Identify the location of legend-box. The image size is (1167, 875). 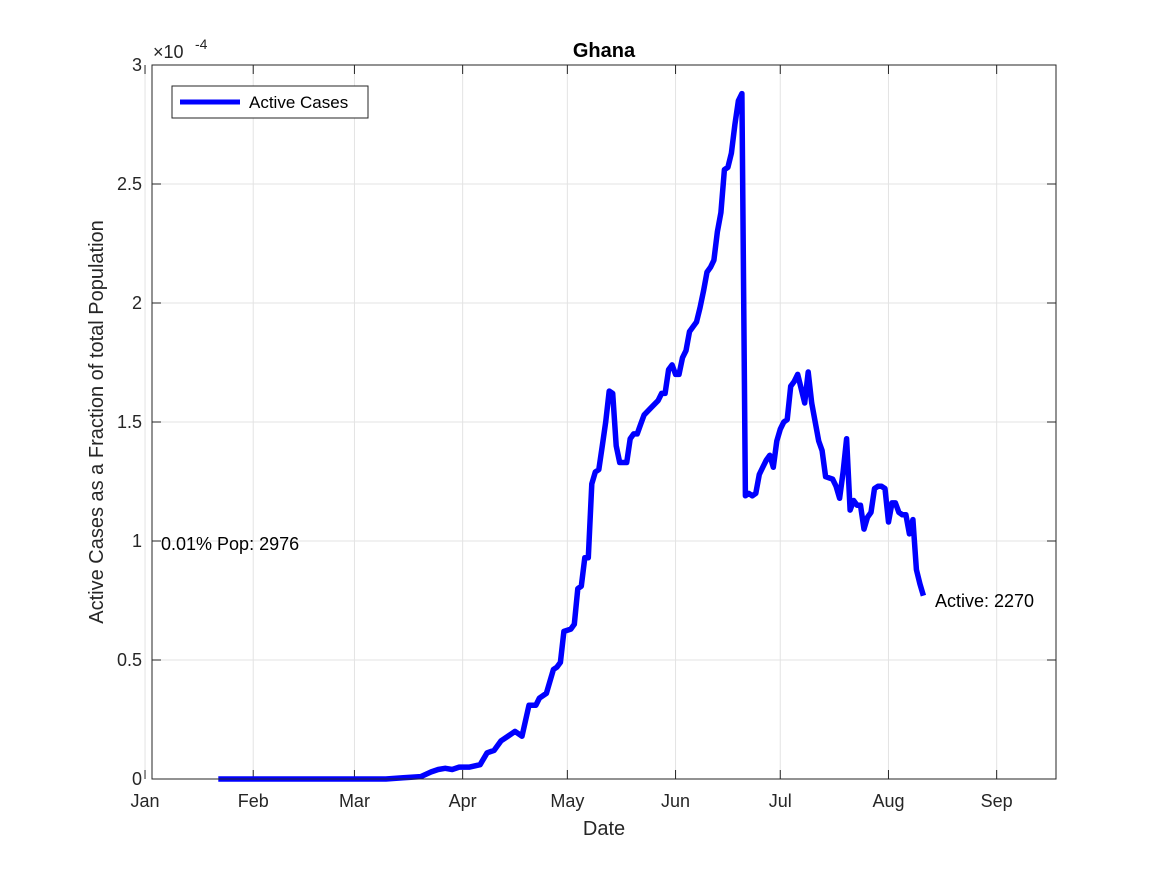
(270, 102).